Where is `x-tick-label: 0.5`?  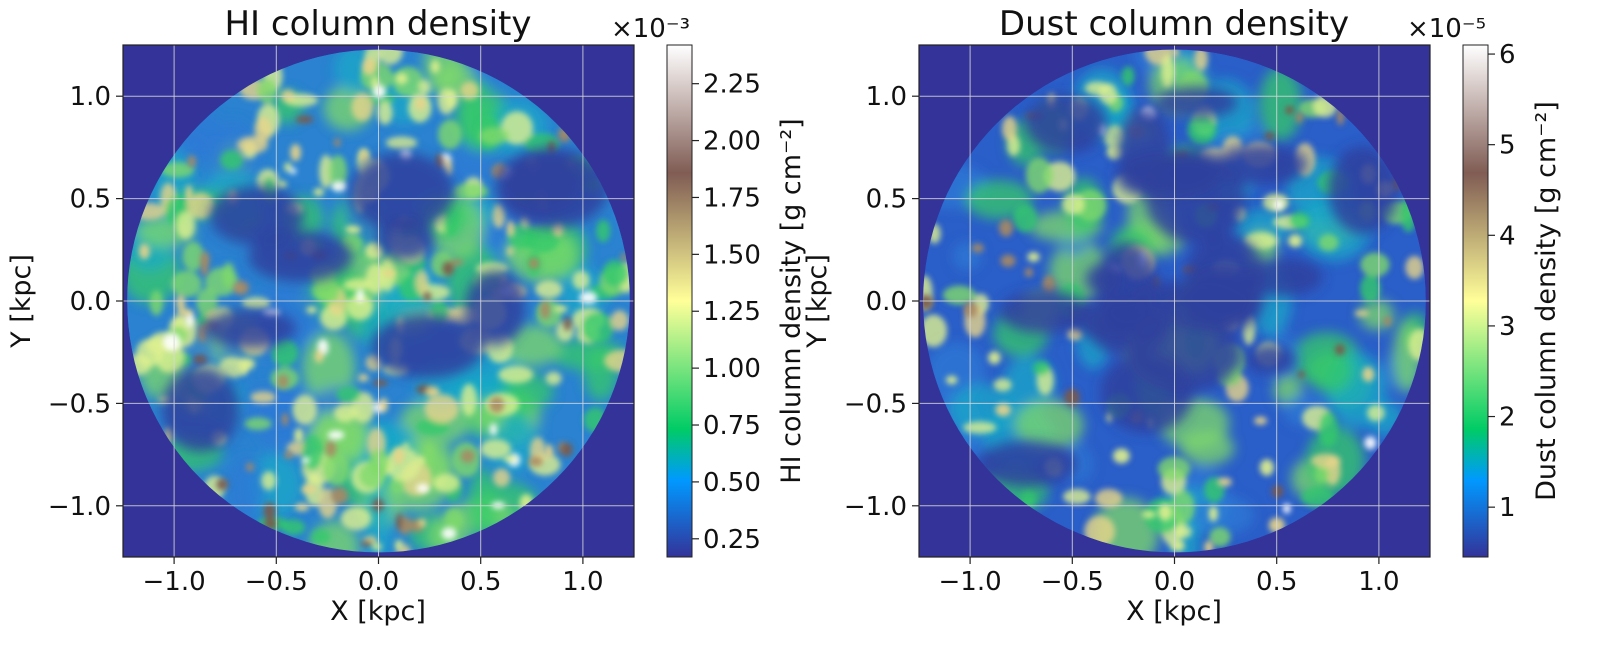
x-tick-label: 0.5 is located at coordinates (1276, 582).